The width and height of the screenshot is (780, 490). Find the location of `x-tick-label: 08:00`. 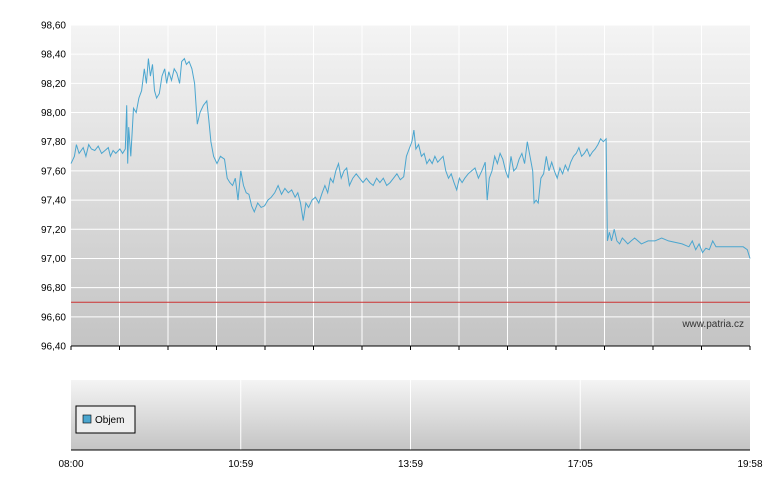

x-tick-label: 08:00 is located at coordinates (70, 464).